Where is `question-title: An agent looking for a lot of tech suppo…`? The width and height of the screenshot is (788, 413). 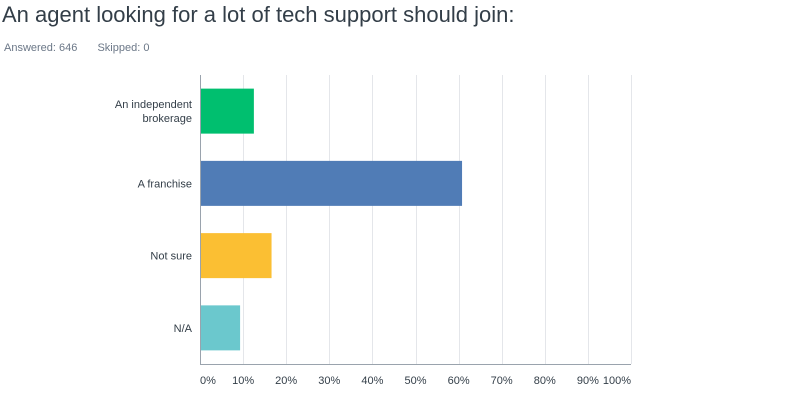 question-title: An agent looking for a lot of tech suppo… is located at coordinates (258, 14).